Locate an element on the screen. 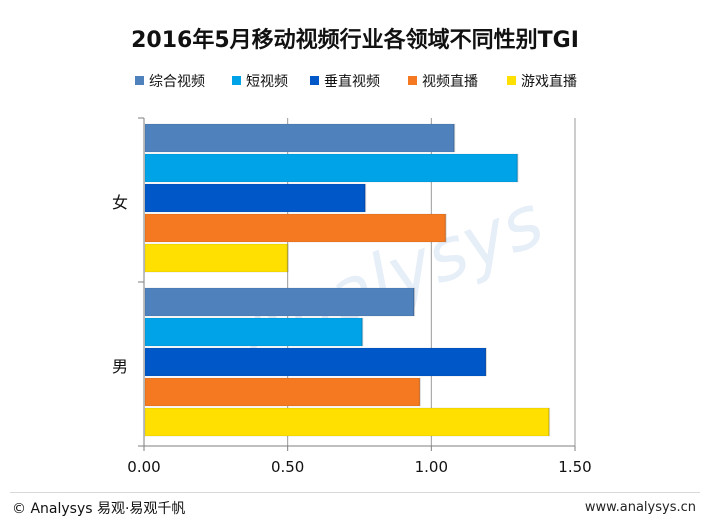 The width and height of the screenshot is (710, 524). category-label: 女 is located at coordinates (120, 202).